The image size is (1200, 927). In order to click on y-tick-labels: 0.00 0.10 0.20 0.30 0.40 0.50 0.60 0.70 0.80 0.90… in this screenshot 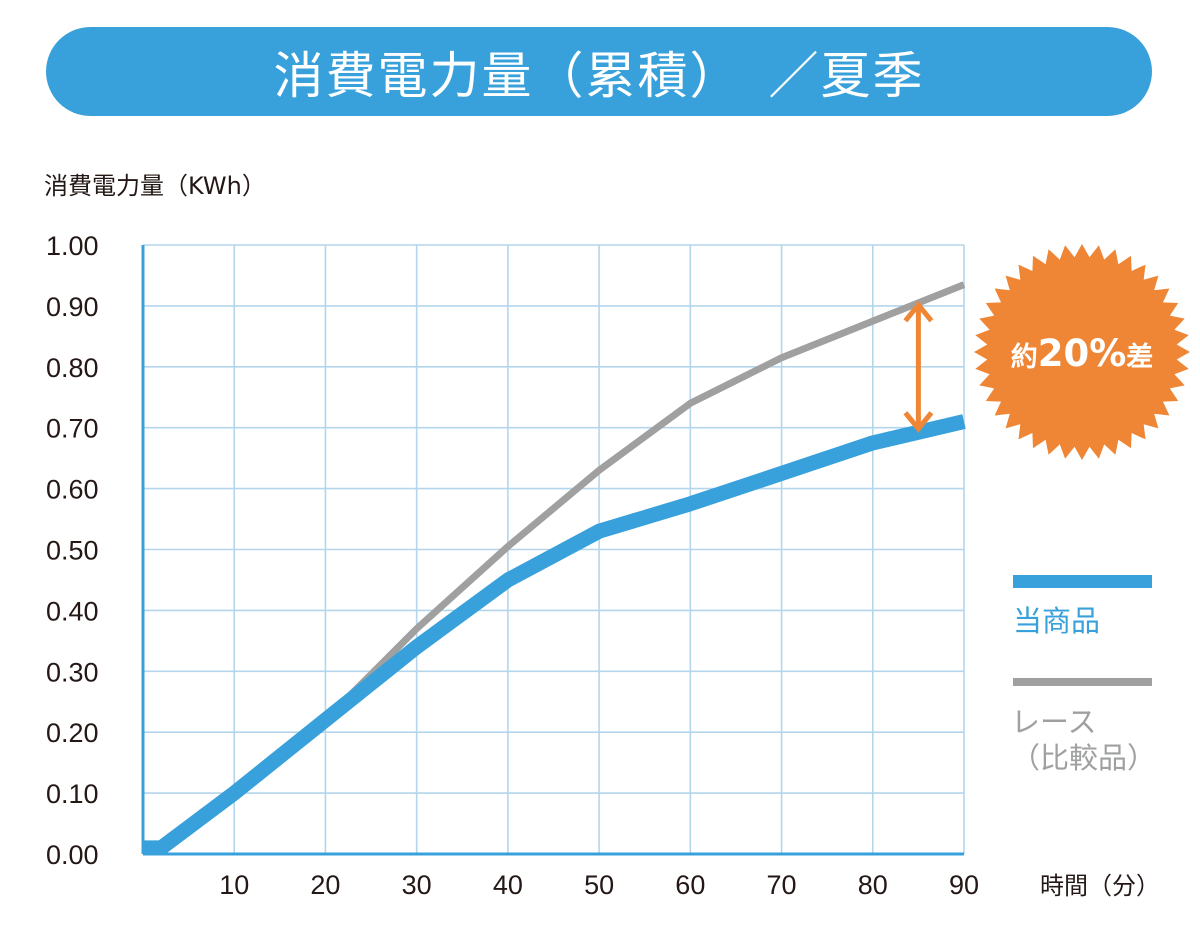, I will do `click(72, 550)`.